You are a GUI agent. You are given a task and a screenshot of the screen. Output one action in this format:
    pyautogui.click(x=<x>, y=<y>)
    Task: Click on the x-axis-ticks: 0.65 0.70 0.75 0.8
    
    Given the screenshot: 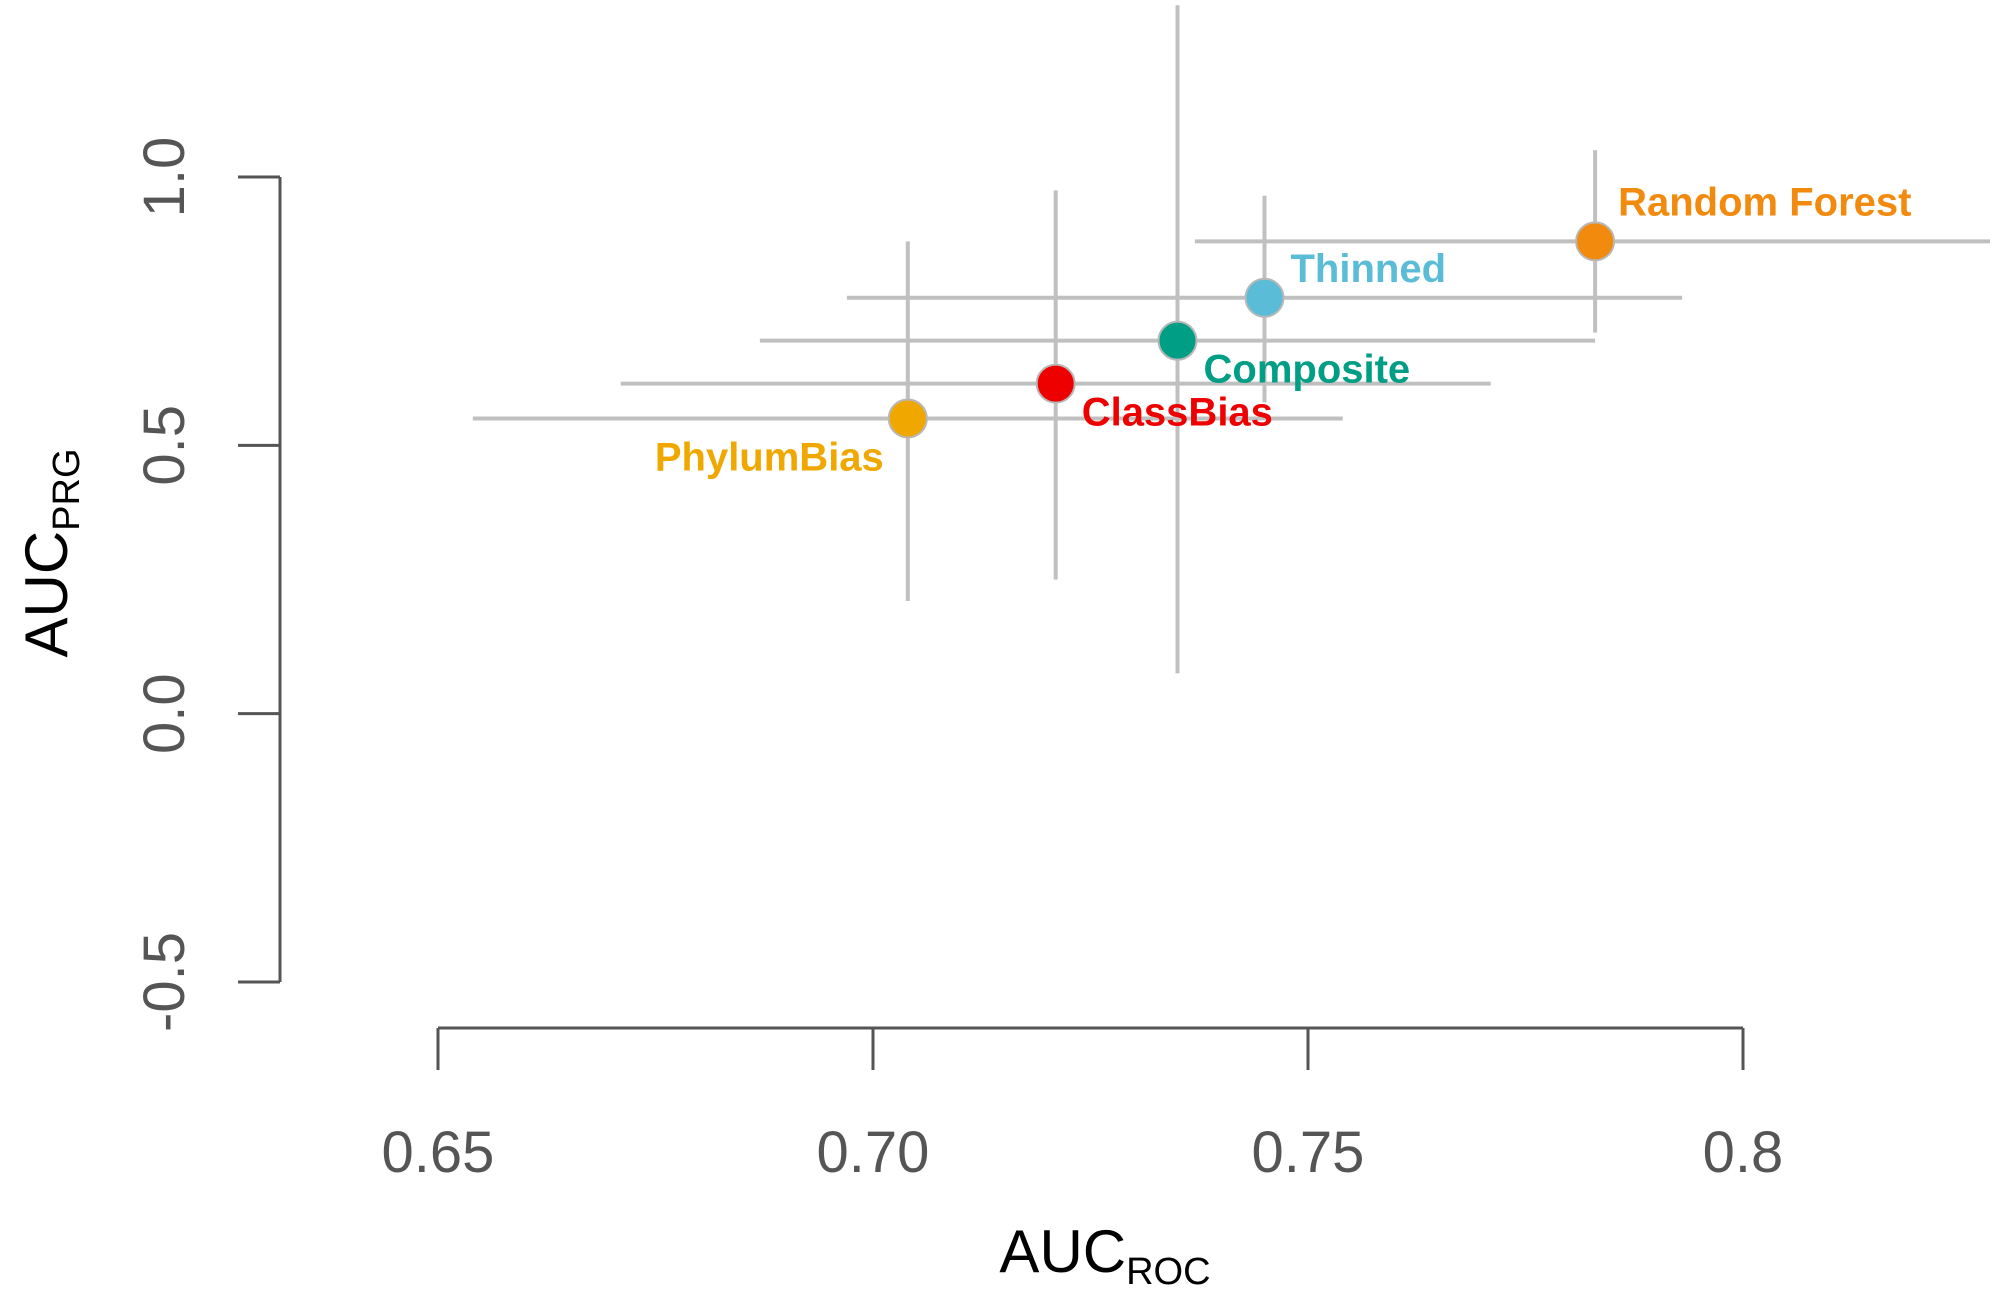 What is the action you would take?
    pyautogui.click(x=1083, y=1106)
    